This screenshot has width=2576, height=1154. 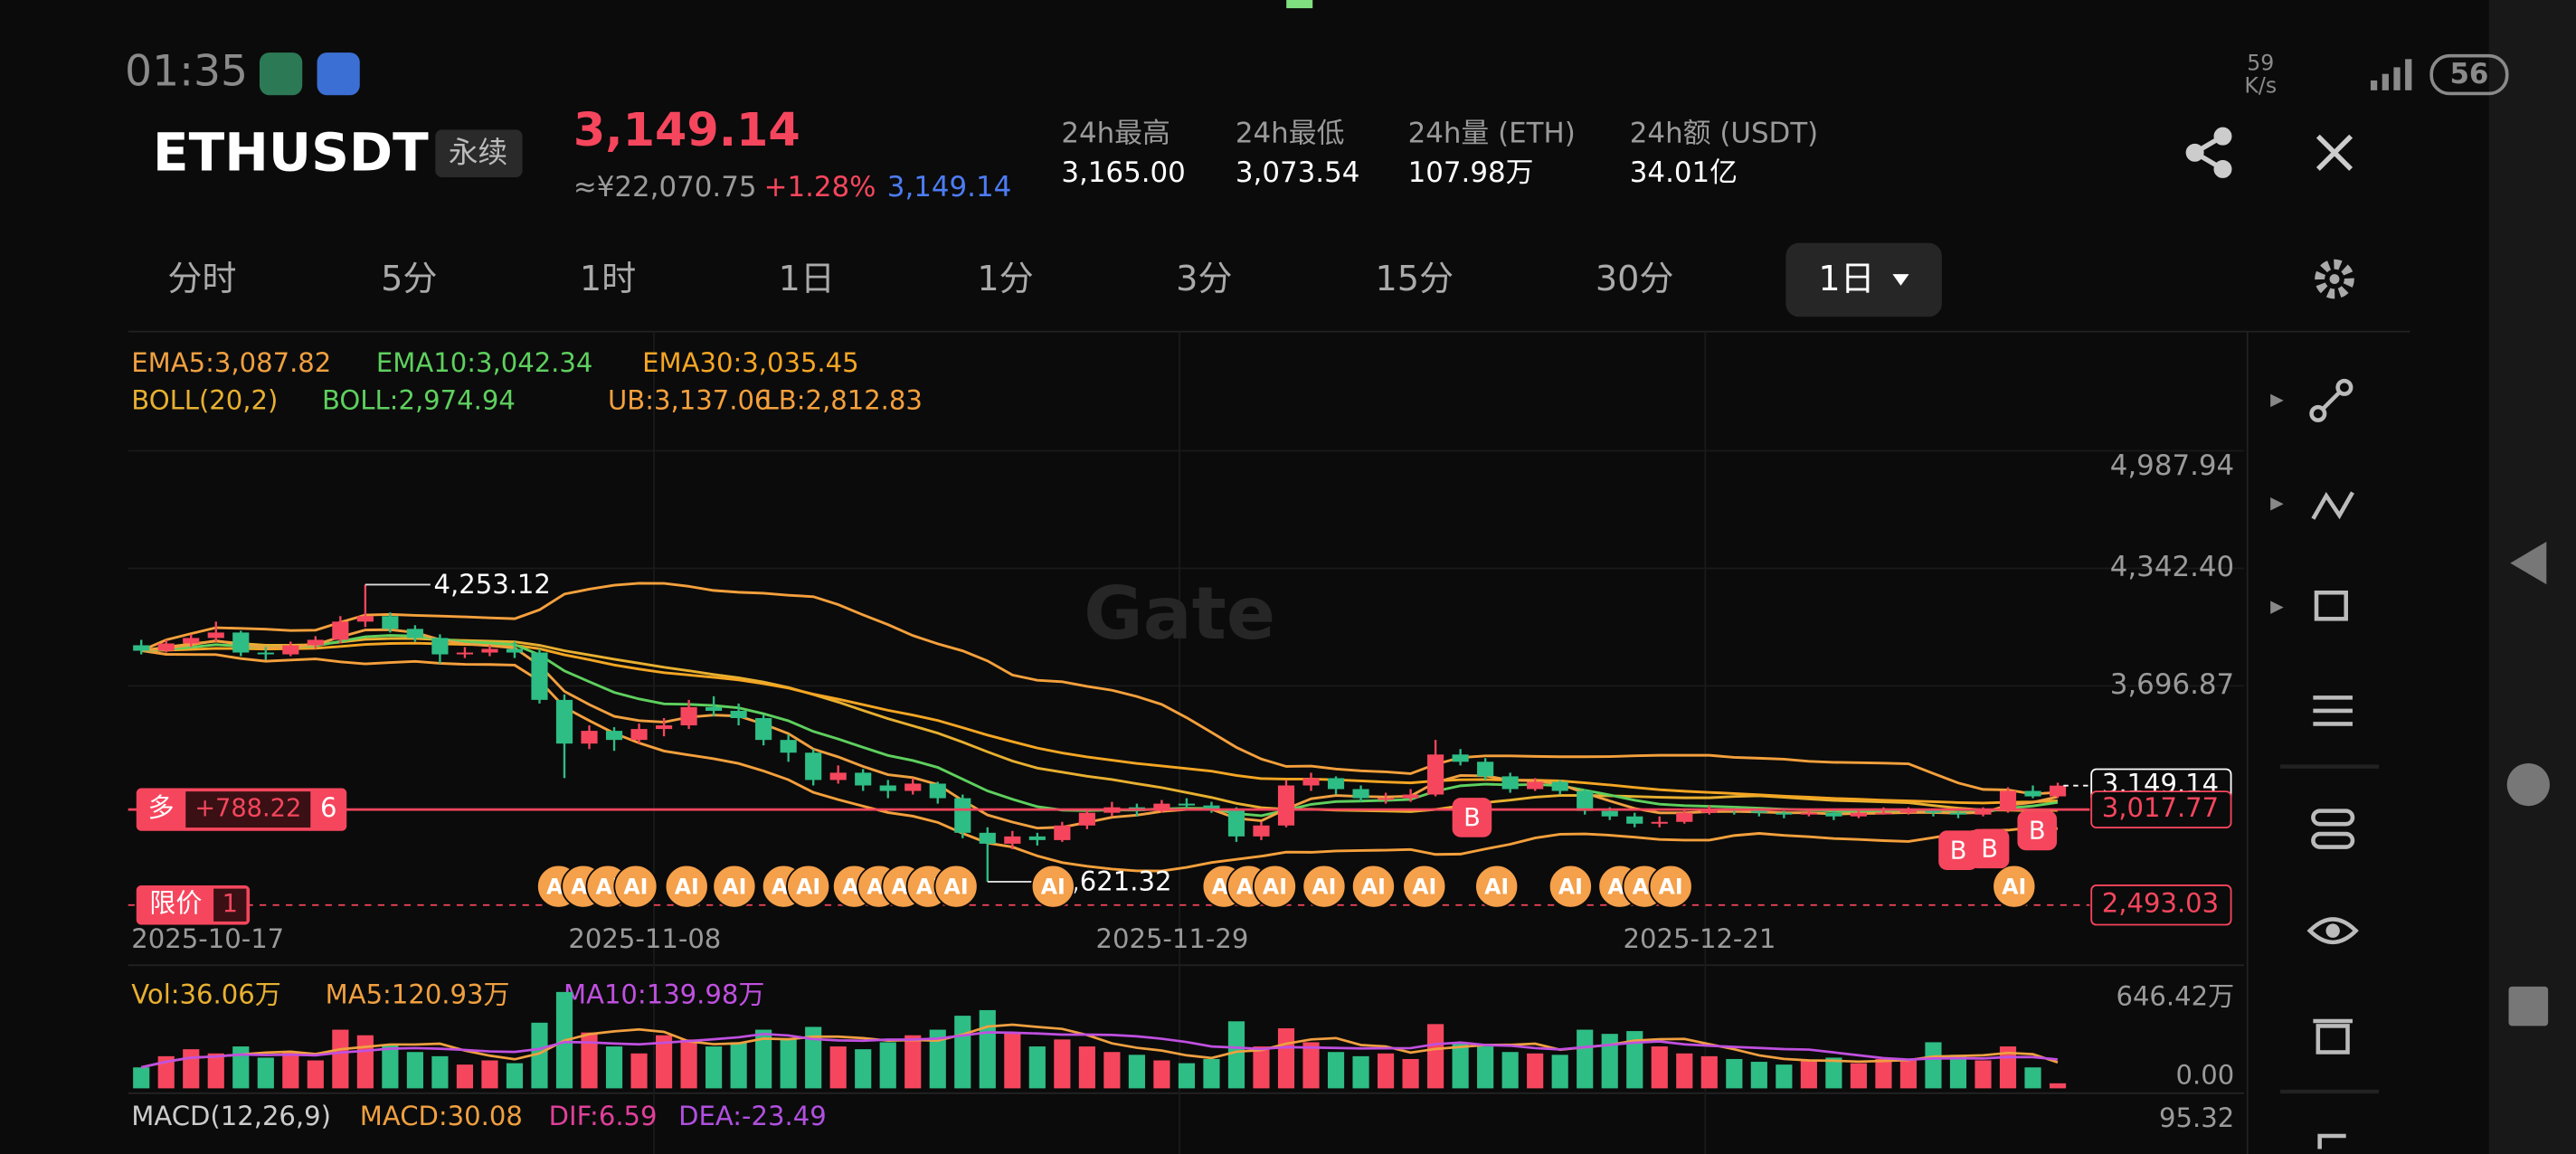 I want to click on battery-level: 56, so click(x=2469, y=74).